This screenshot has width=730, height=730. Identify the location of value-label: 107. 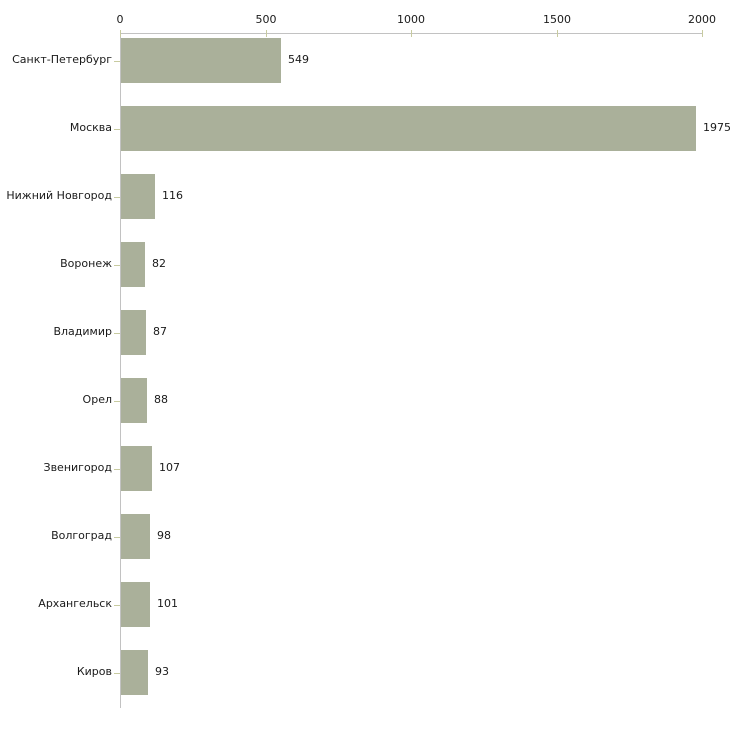
(169, 467).